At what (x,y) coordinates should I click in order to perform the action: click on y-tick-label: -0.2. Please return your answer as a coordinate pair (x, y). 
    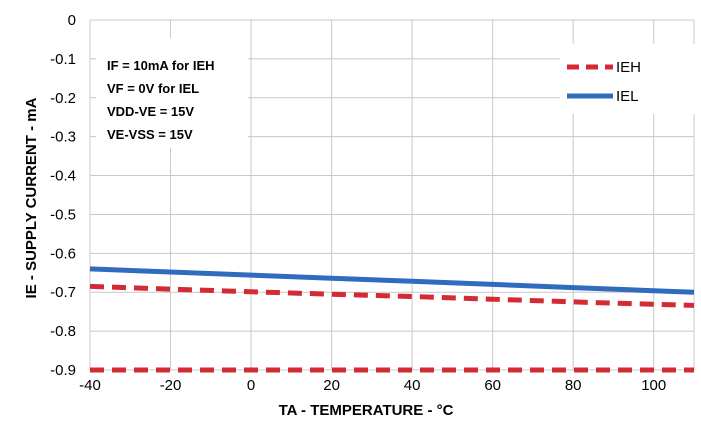
    Looking at the image, I should click on (63, 98).